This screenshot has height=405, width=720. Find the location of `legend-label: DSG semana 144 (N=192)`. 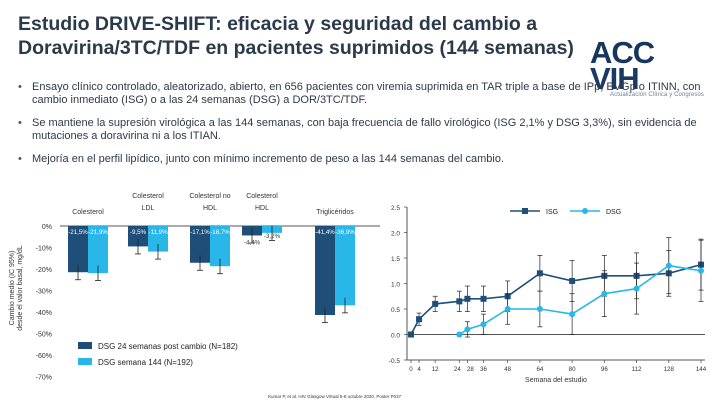

legend-label: DSG semana 144 (N=192) is located at coordinates (145, 362).